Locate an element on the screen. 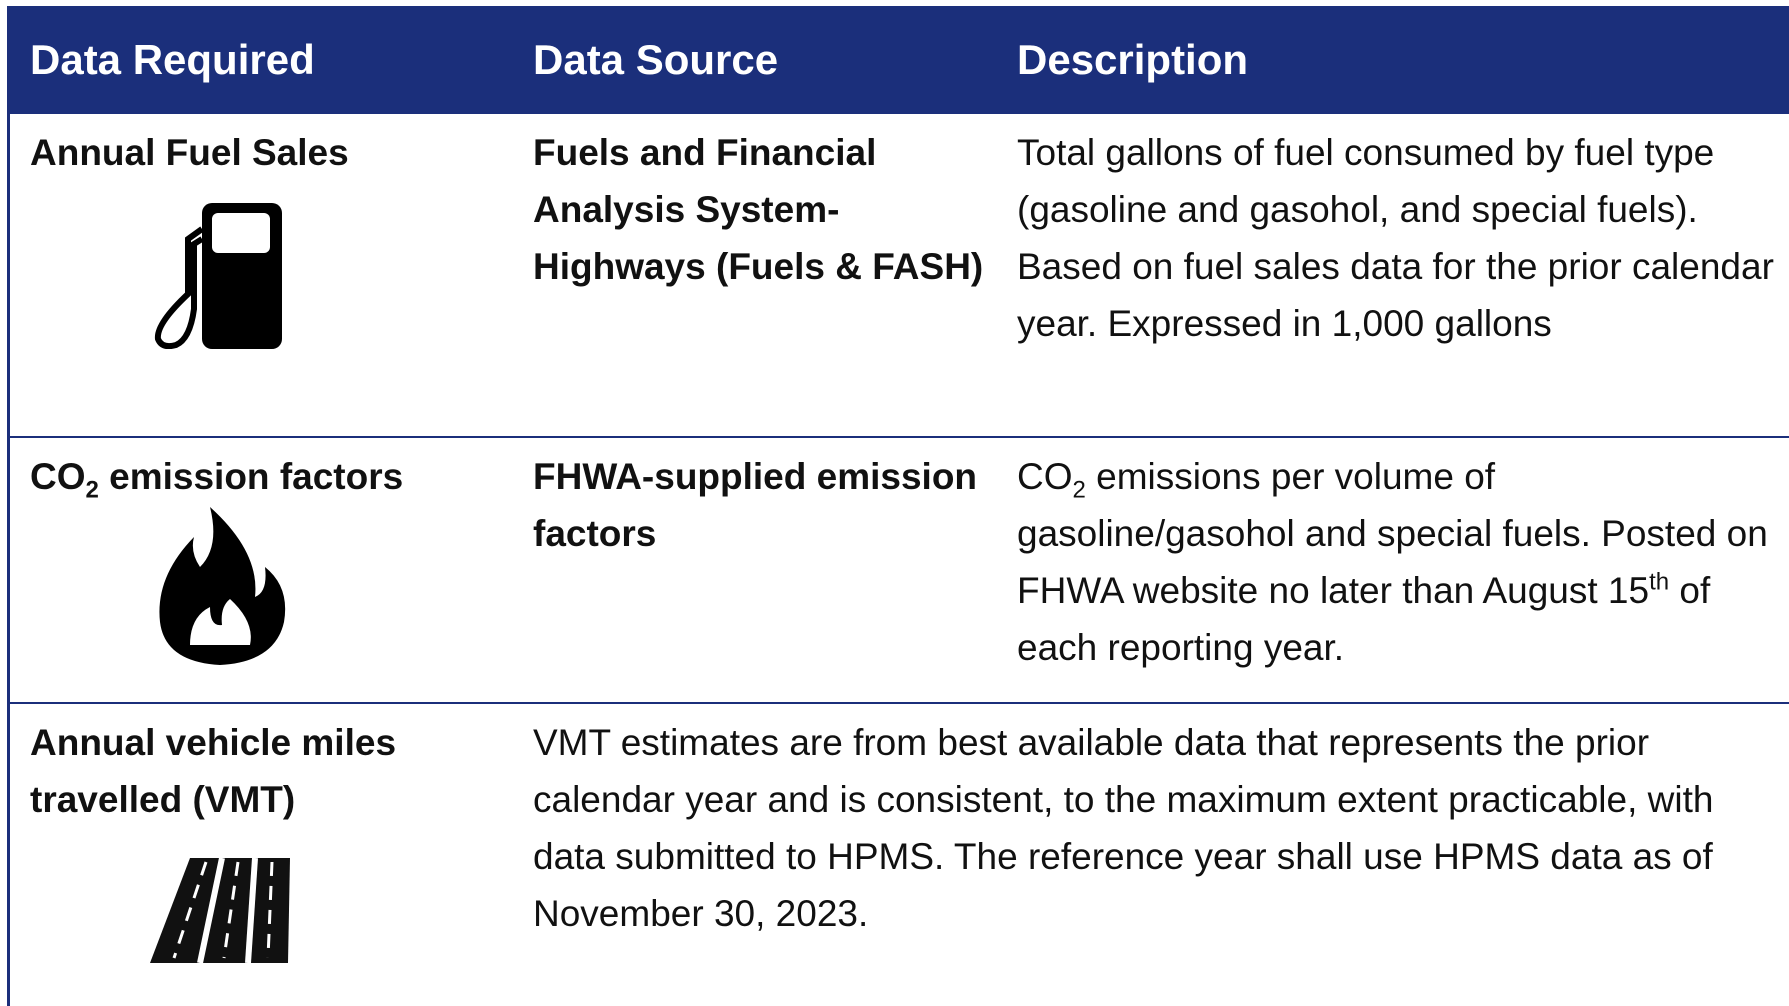 This screenshot has height=1006, width=1789. cell: Annual Fuel Sales is located at coordinates (261, 276).